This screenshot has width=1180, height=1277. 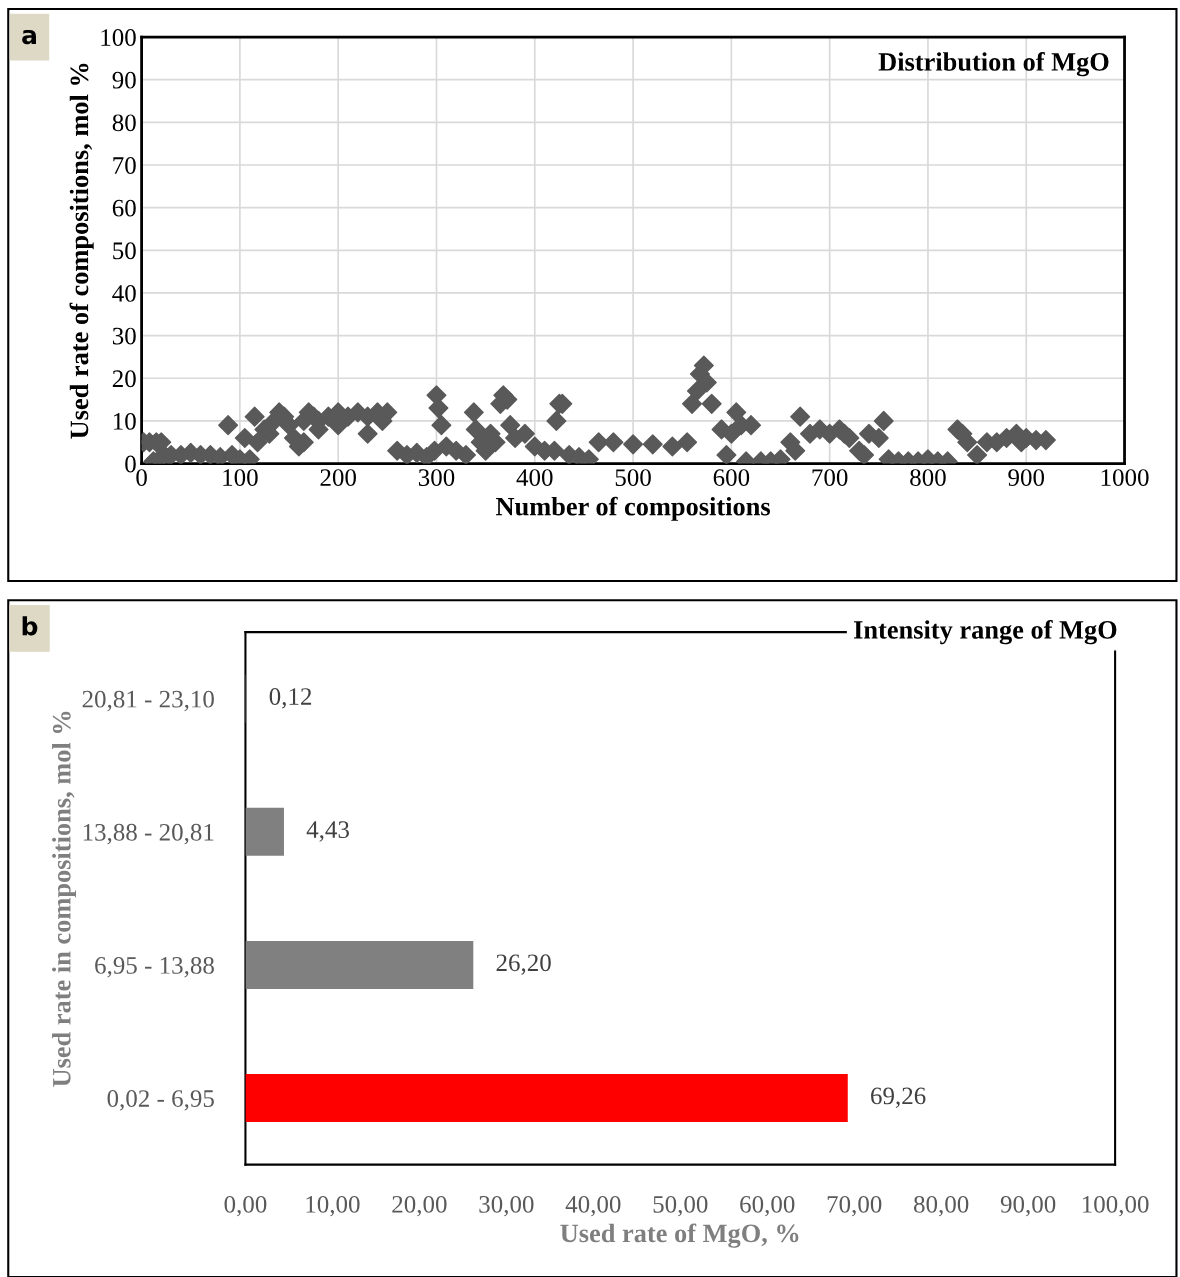 I want to click on y-tick-label: 40, so click(x=124, y=293).